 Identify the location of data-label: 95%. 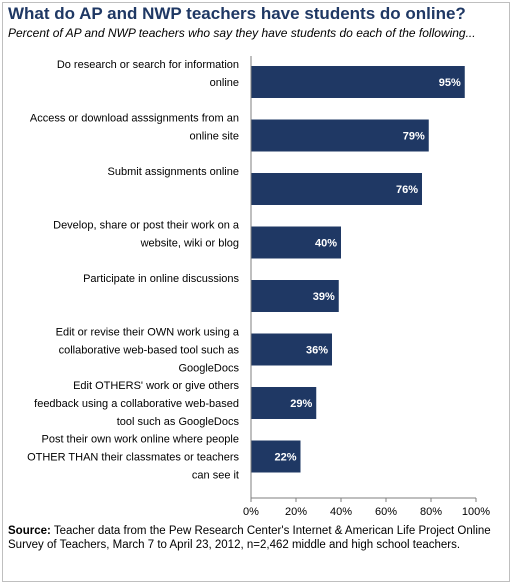
(450, 83).